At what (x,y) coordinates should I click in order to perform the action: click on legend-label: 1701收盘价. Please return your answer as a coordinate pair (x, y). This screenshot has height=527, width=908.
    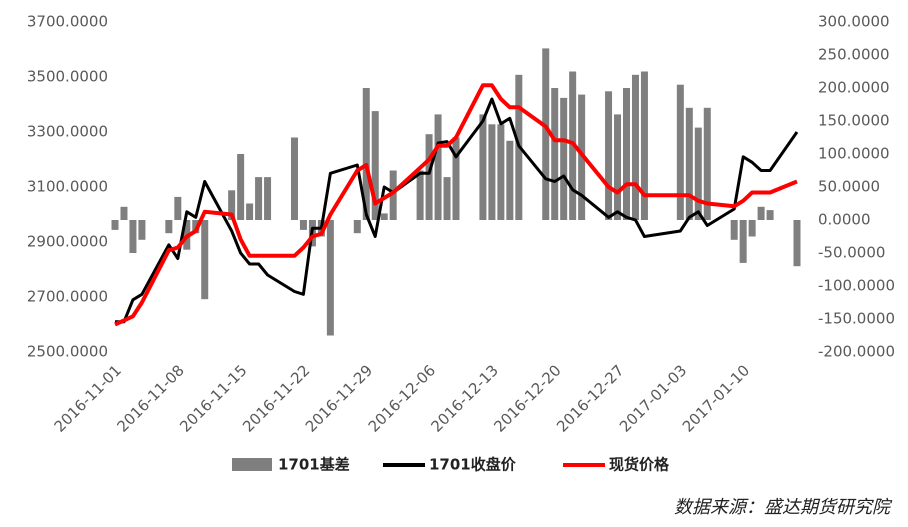
    Looking at the image, I should click on (473, 465).